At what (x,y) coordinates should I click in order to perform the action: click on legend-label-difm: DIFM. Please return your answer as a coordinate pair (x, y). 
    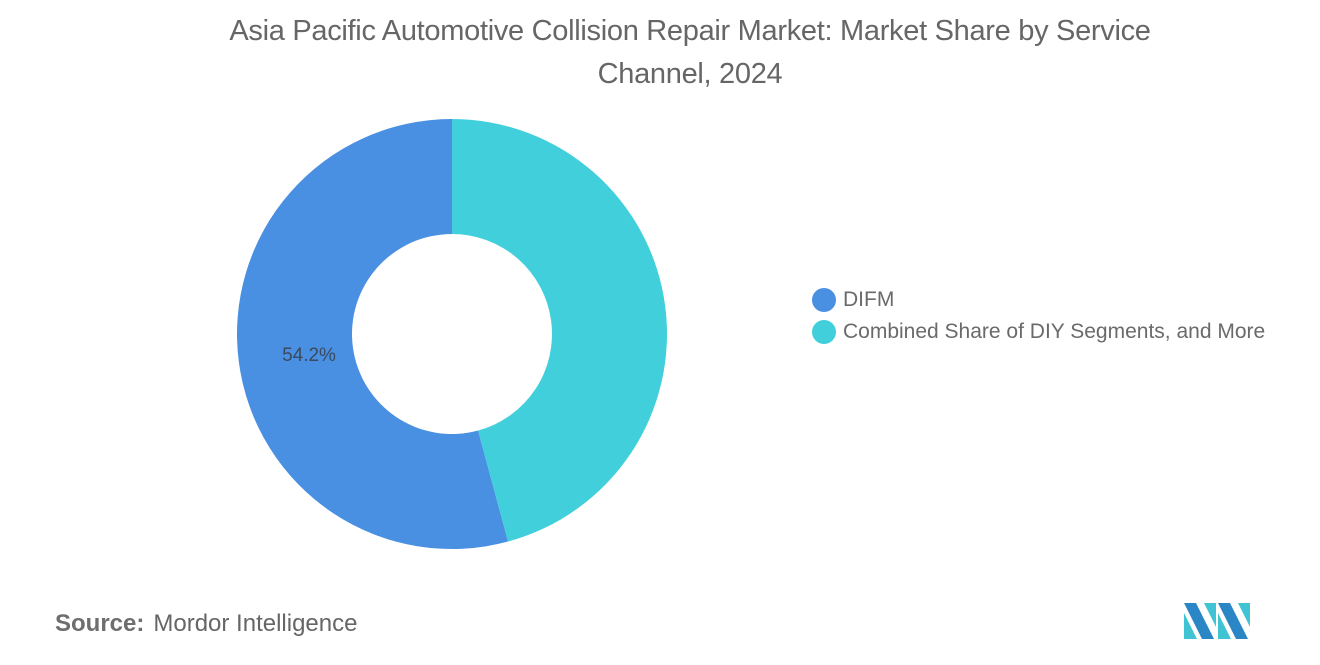
    Looking at the image, I should click on (869, 299).